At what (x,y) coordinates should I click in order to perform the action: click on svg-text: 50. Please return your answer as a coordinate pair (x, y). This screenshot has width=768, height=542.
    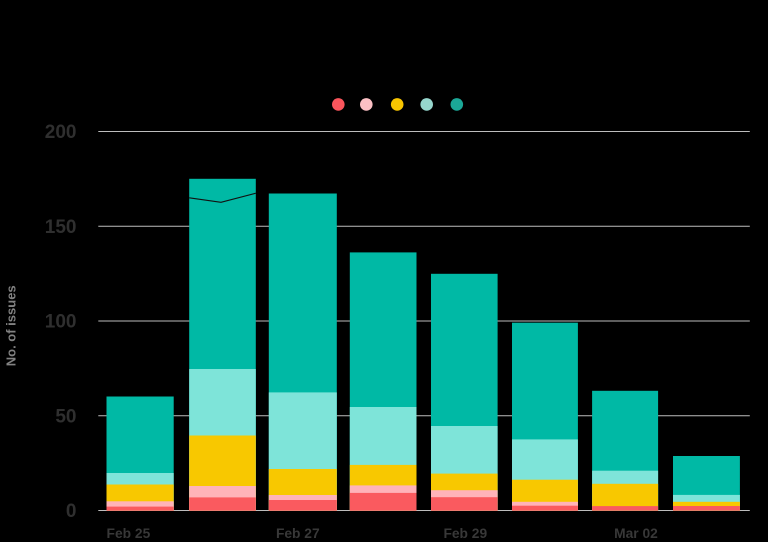
    Looking at the image, I should click on (65, 416).